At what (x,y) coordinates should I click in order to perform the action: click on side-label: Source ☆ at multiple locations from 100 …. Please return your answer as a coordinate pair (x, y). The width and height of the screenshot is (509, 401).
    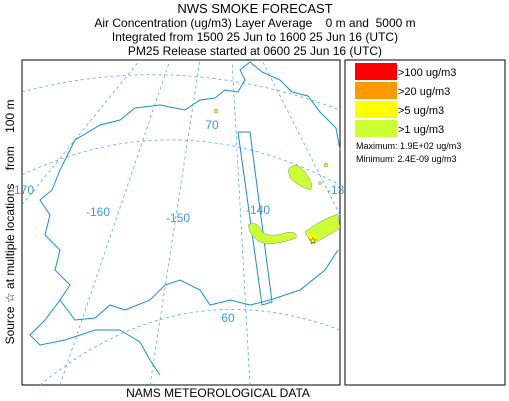
    Looking at the image, I should click on (10, 222).